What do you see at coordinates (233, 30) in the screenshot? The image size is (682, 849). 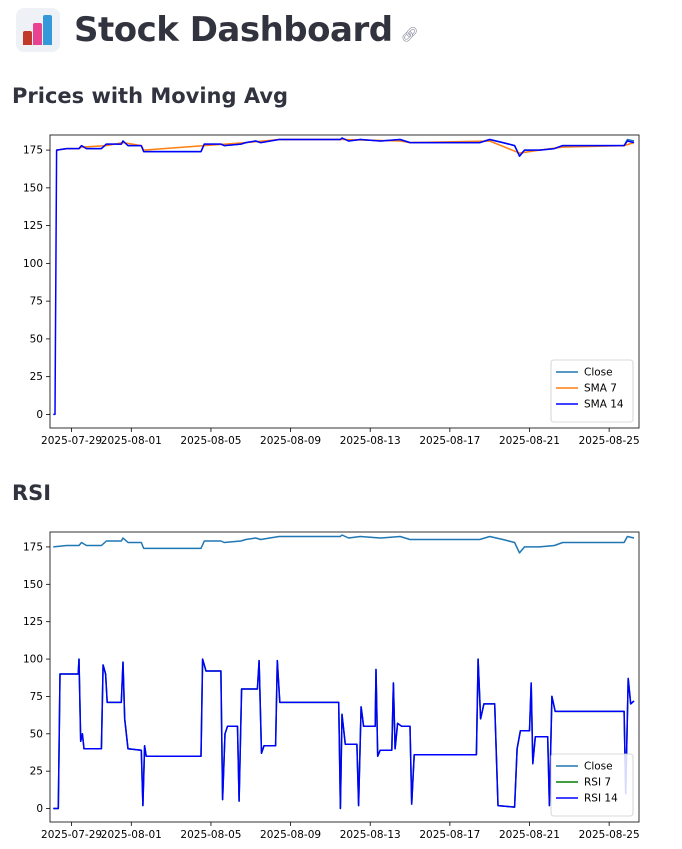 I see `page-title: Stock Dashboard` at bounding box center [233, 30].